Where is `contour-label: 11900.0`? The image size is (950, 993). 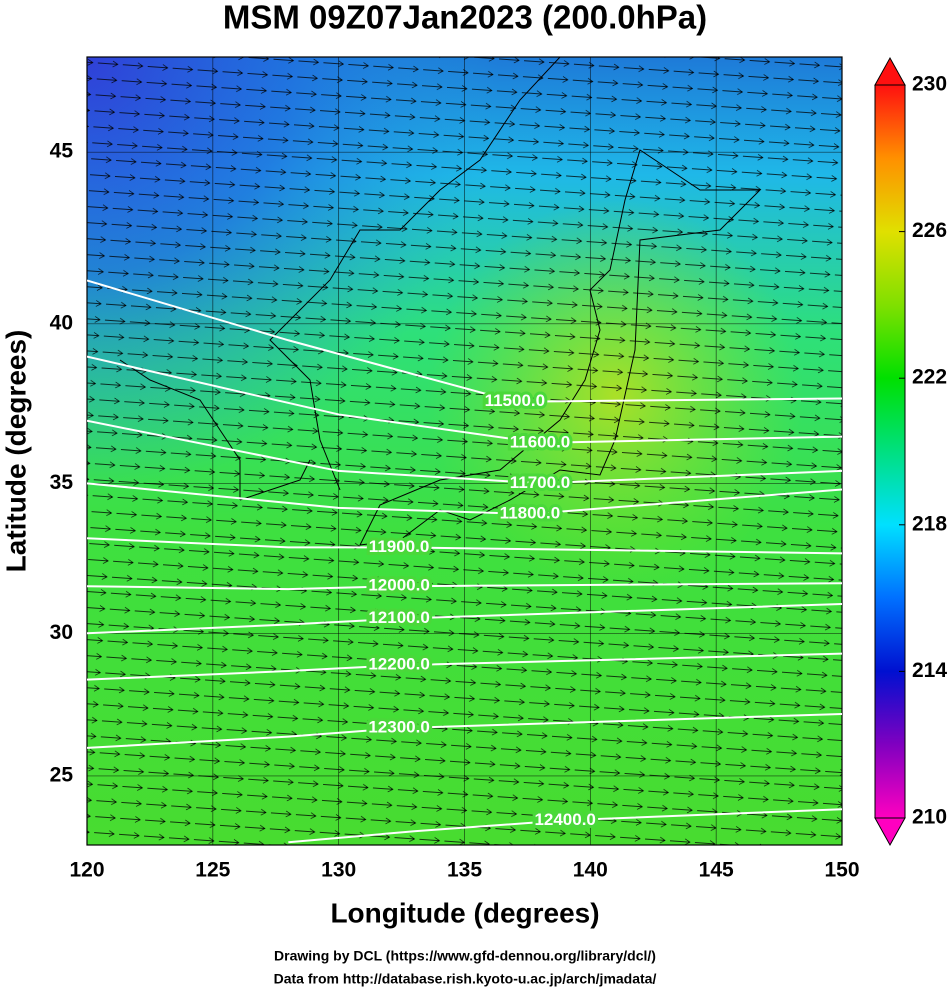
contour-label: 11900.0 is located at coordinates (399, 546).